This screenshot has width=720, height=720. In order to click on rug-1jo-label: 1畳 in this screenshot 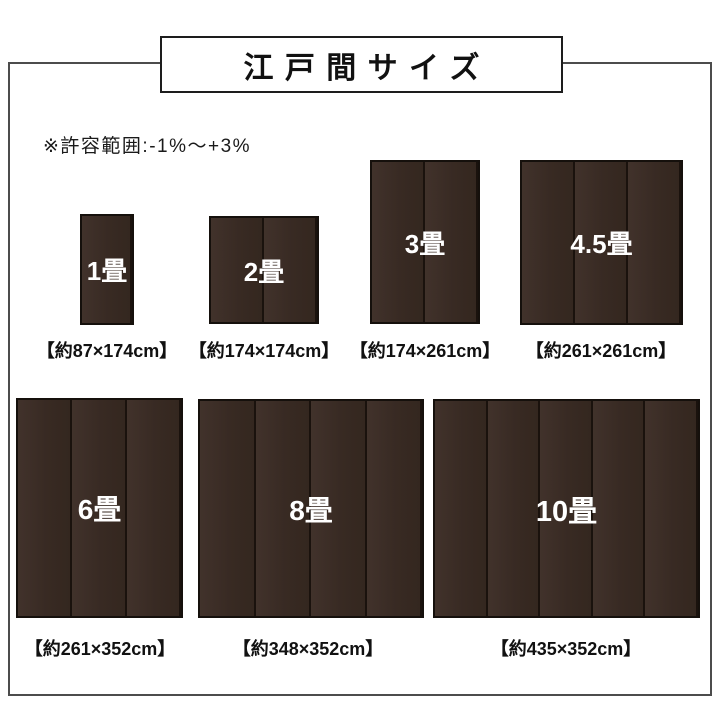, I will do `click(107, 271)`.